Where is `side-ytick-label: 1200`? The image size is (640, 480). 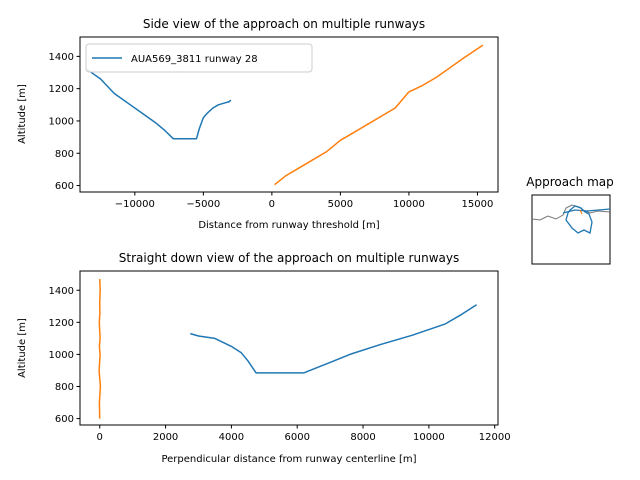 side-ytick-label: 1200 is located at coordinates (61, 89).